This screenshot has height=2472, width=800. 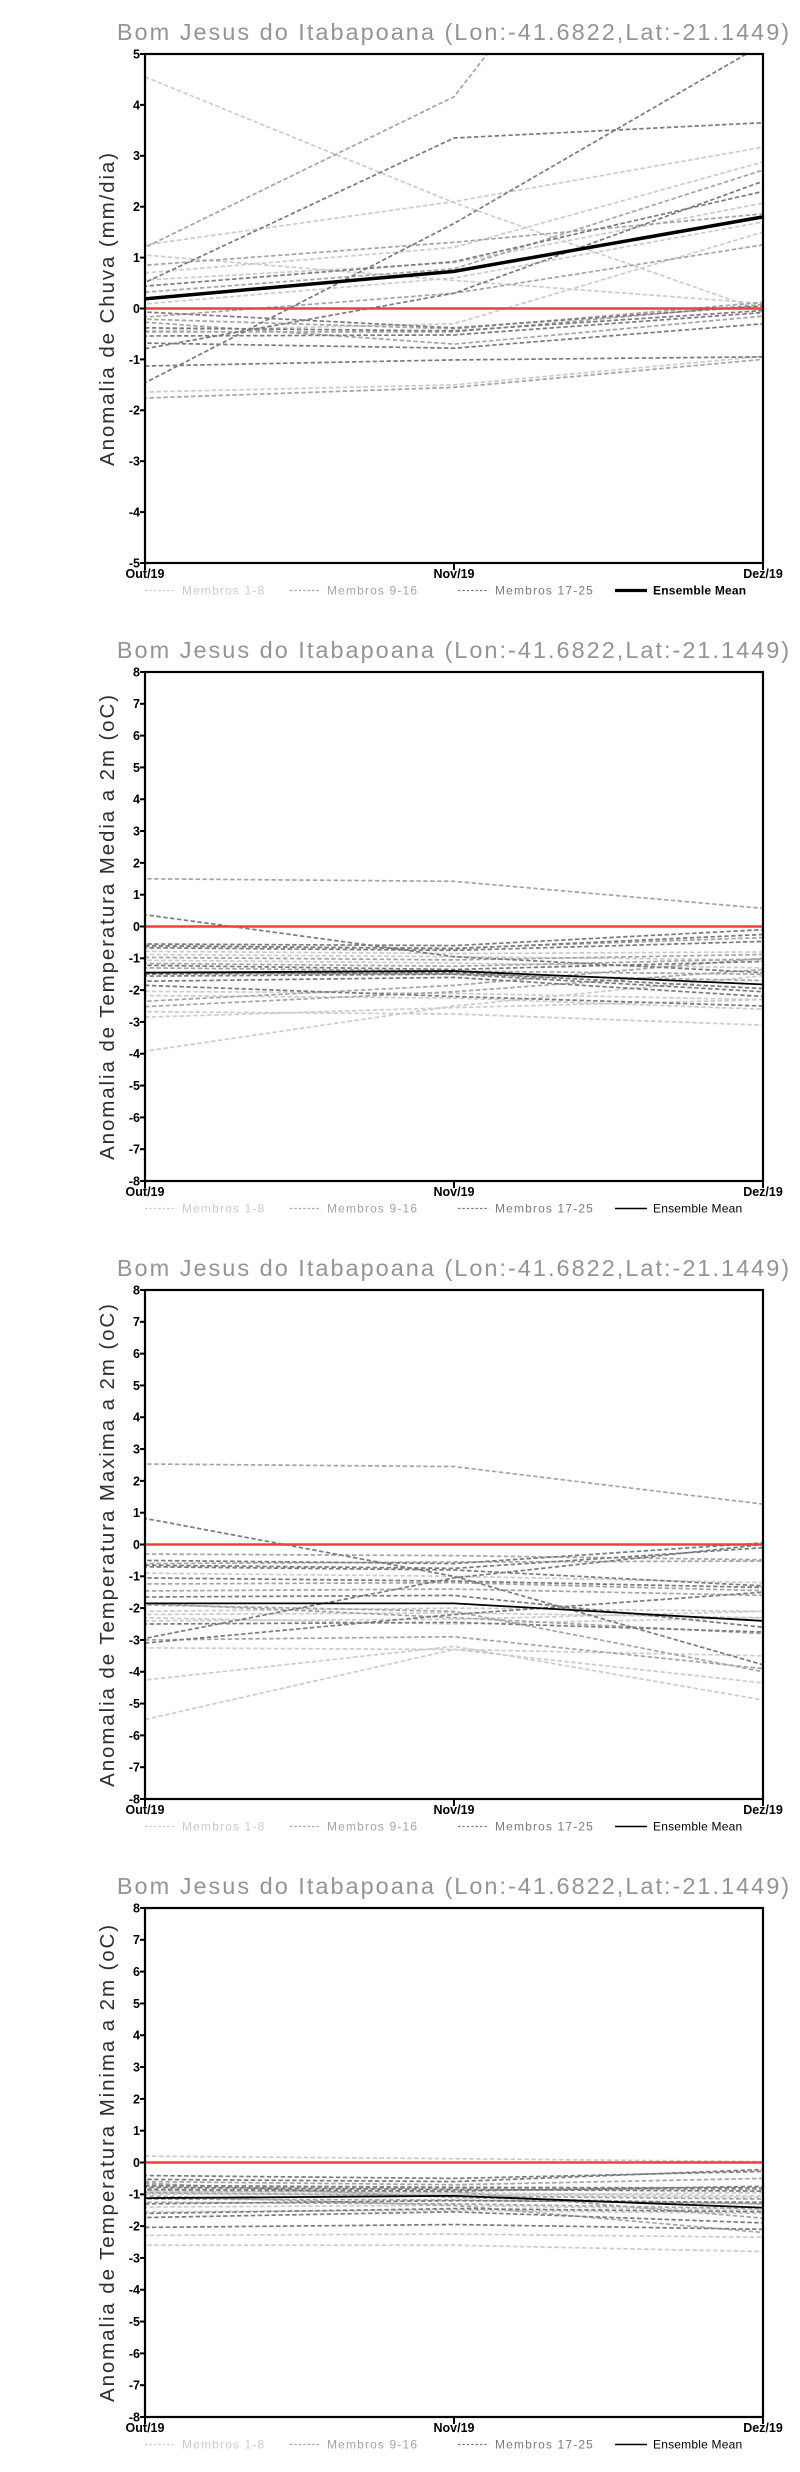 I want to click on svg-text:Anomalia de Temperatura Media: Anomalia de Temperatura Media a 2m (oC), so click(x=107, y=926).